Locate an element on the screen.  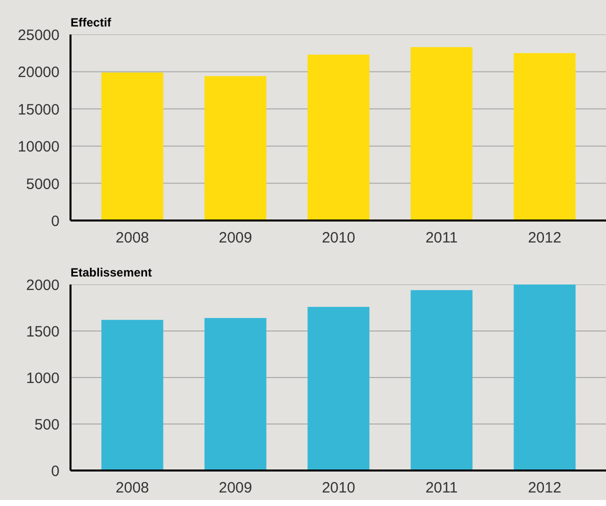
y-tick-label: 15000 is located at coordinates (39, 109).